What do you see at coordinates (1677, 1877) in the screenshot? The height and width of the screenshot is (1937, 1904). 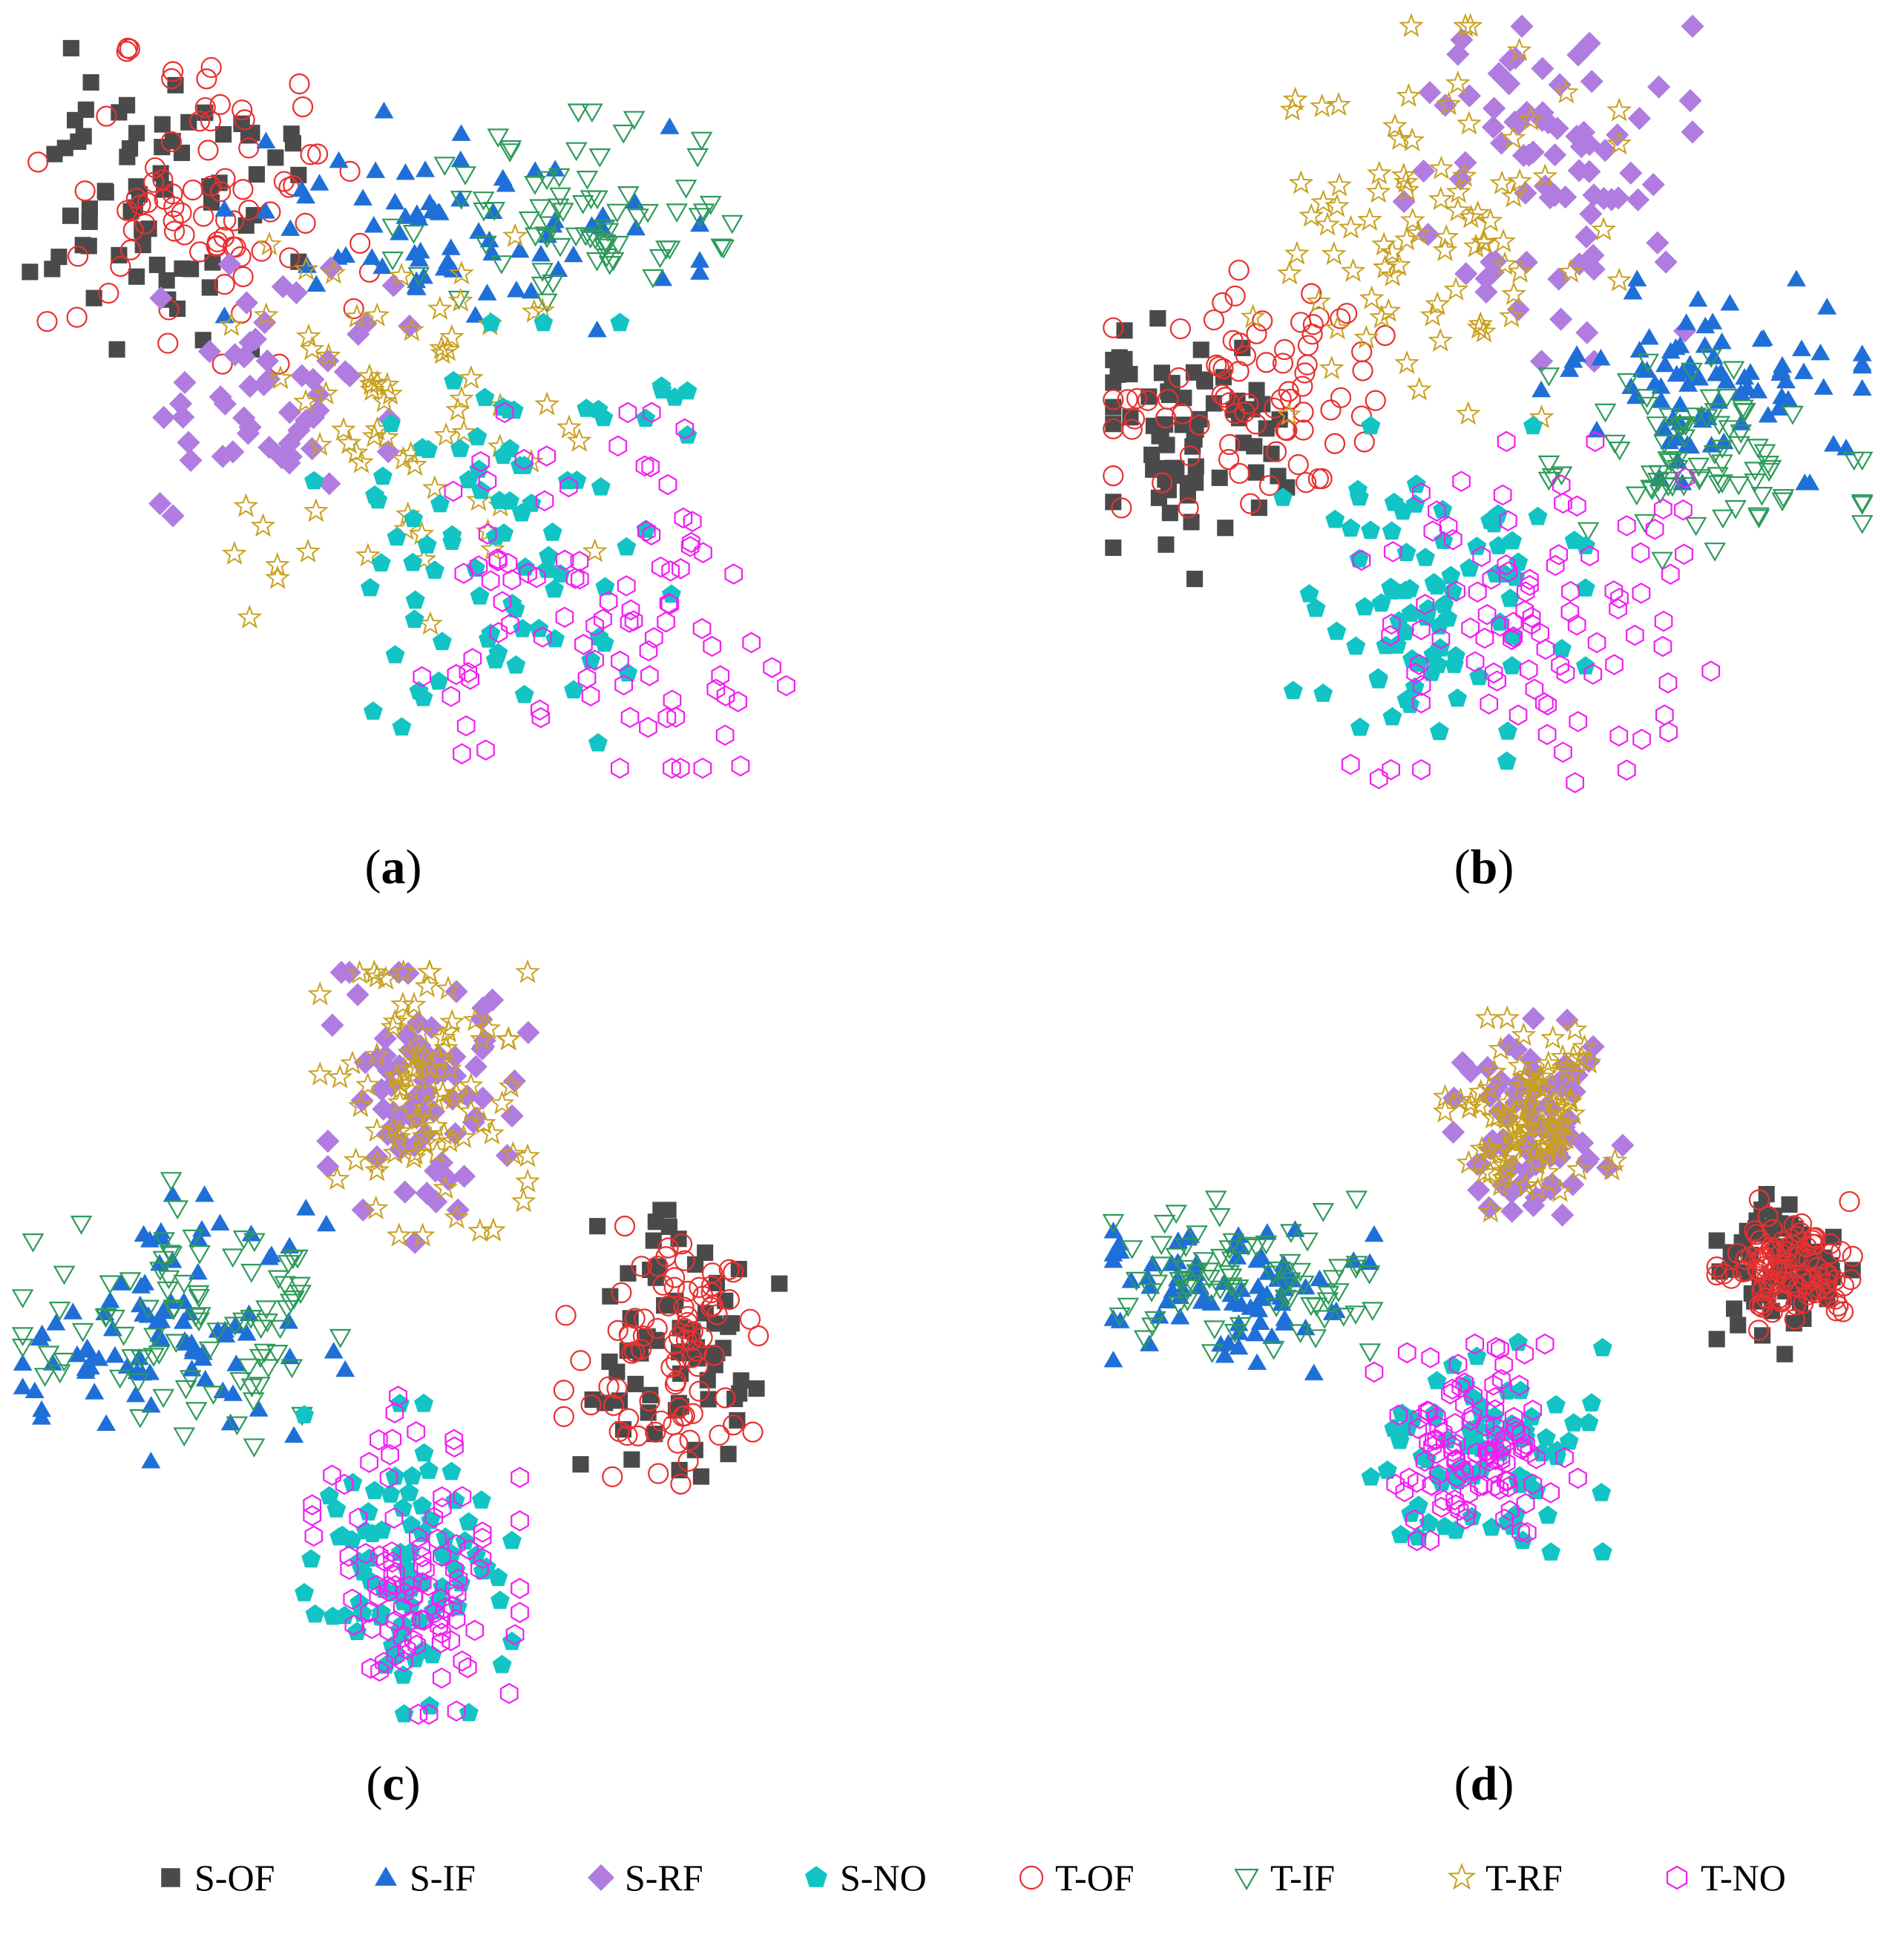 I see `legend-marker-t-no` at bounding box center [1677, 1877].